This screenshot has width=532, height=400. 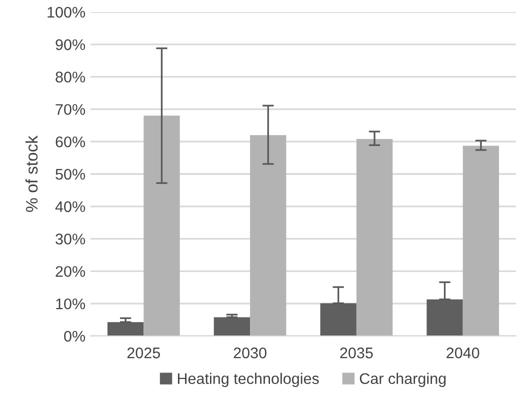 What do you see at coordinates (71, 142) in the screenshot?
I see `y-tick-label: 60%` at bounding box center [71, 142].